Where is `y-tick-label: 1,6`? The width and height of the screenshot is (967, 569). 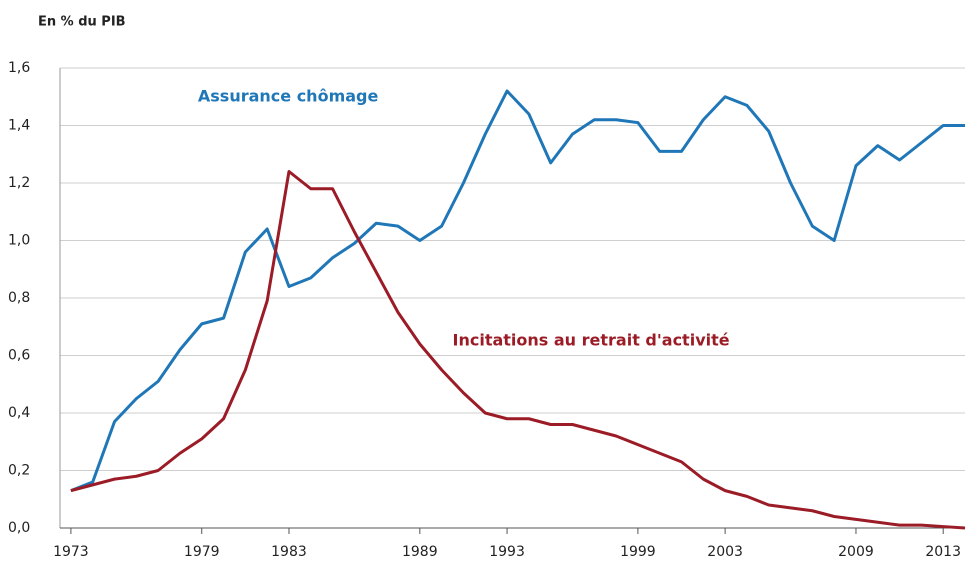
y-tick-label: 1,6 is located at coordinates (19, 68).